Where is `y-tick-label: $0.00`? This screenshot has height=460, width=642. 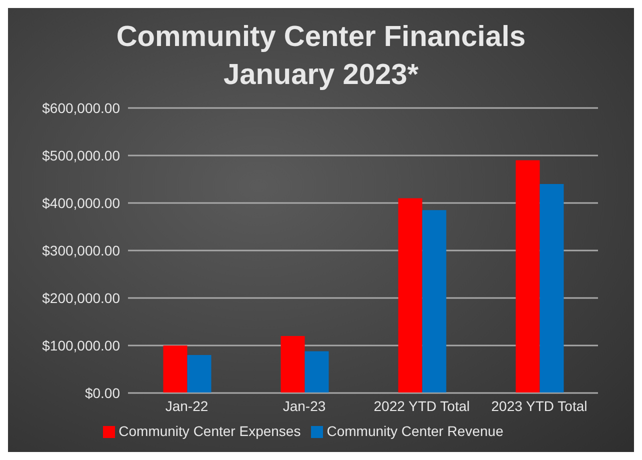 y-tick-label: $0.00 is located at coordinates (102, 392).